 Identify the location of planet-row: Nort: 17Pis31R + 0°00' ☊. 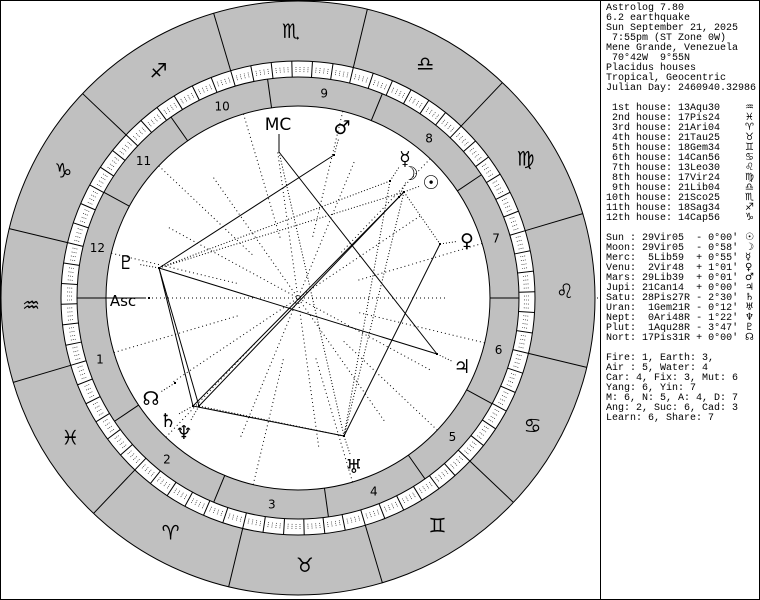
(680, 338).